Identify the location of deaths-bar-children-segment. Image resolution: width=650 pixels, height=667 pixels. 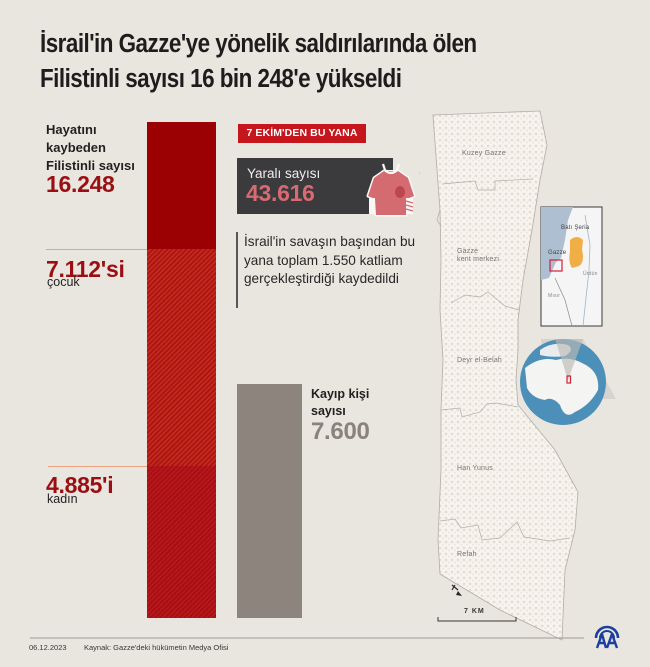
(181, 357).